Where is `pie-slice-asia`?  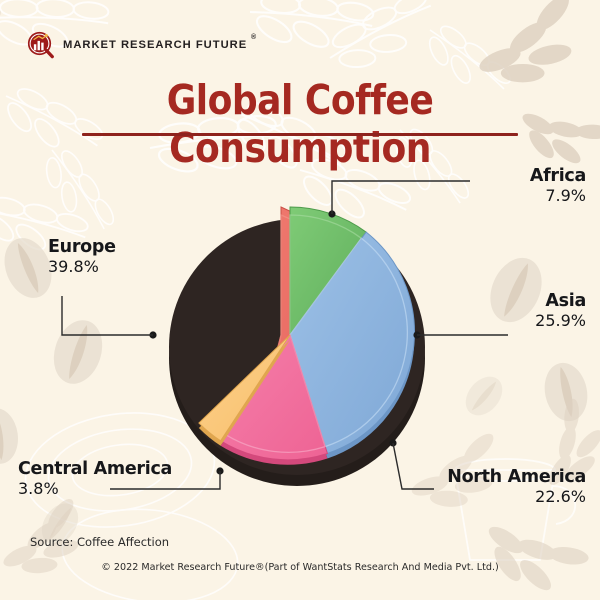 pie-slice-asia is located at coordinates (352, 345).